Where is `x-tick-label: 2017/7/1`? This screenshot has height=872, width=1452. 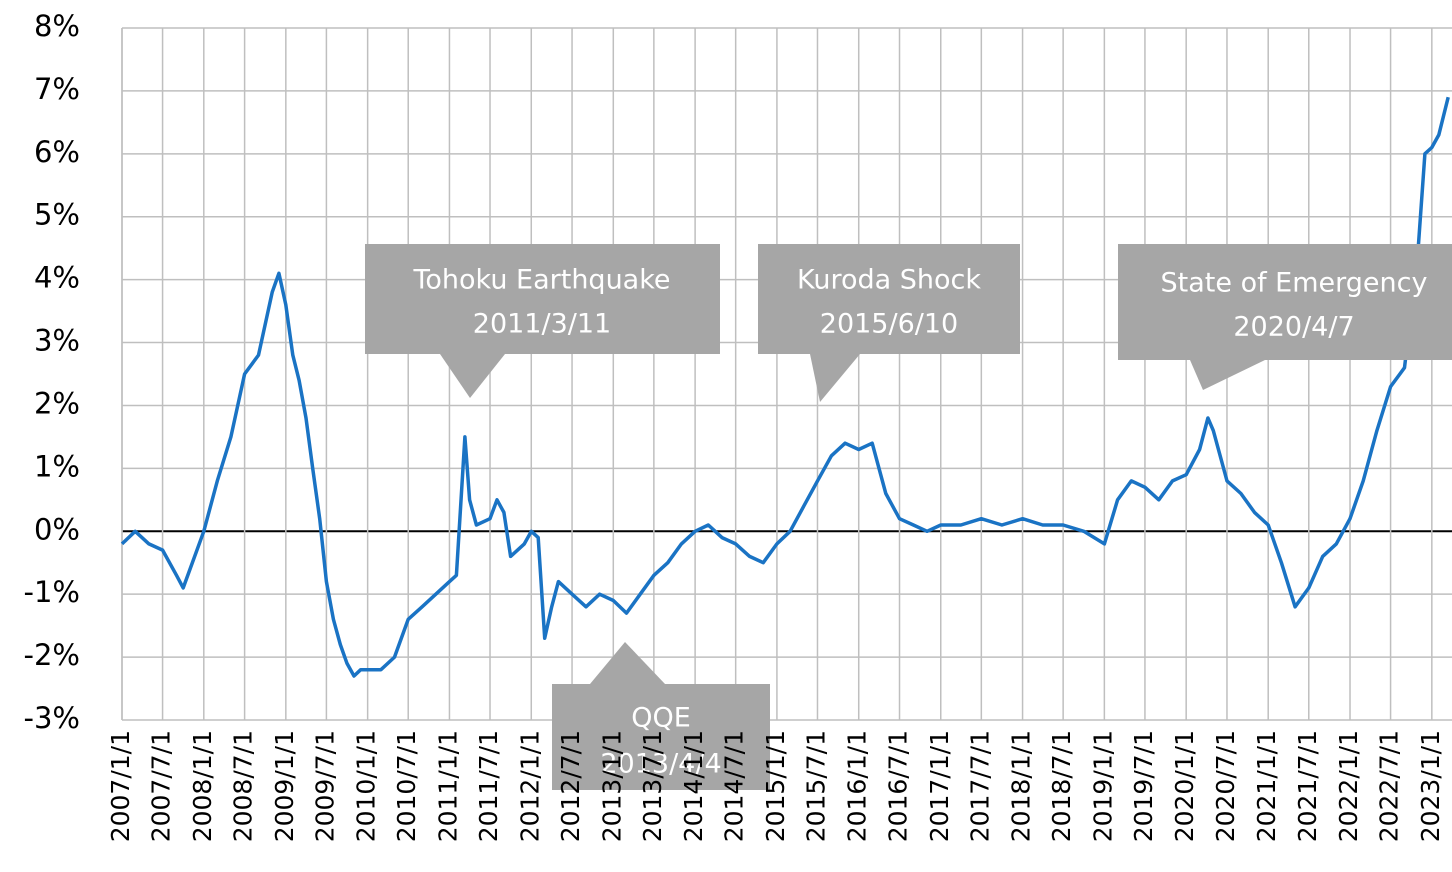 x-tick-label: 2017/7/1 is located at coordinates (979, 786).